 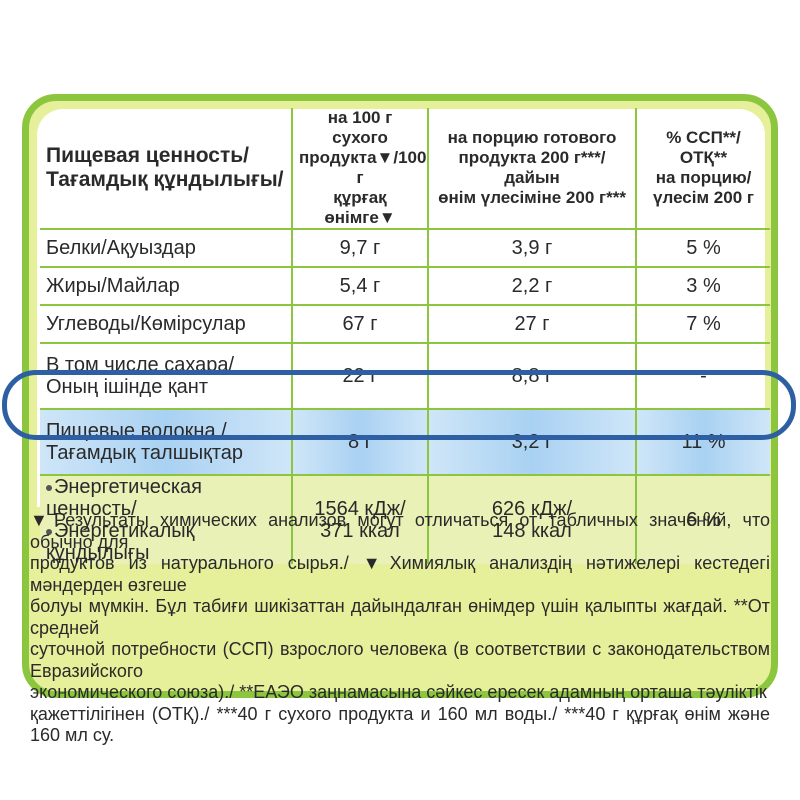 What do you see at coordinates (360, 531) in the screenshot?
I see `energy-kcal-per-100g: 371 ккал` at bounding box center [360, 531].